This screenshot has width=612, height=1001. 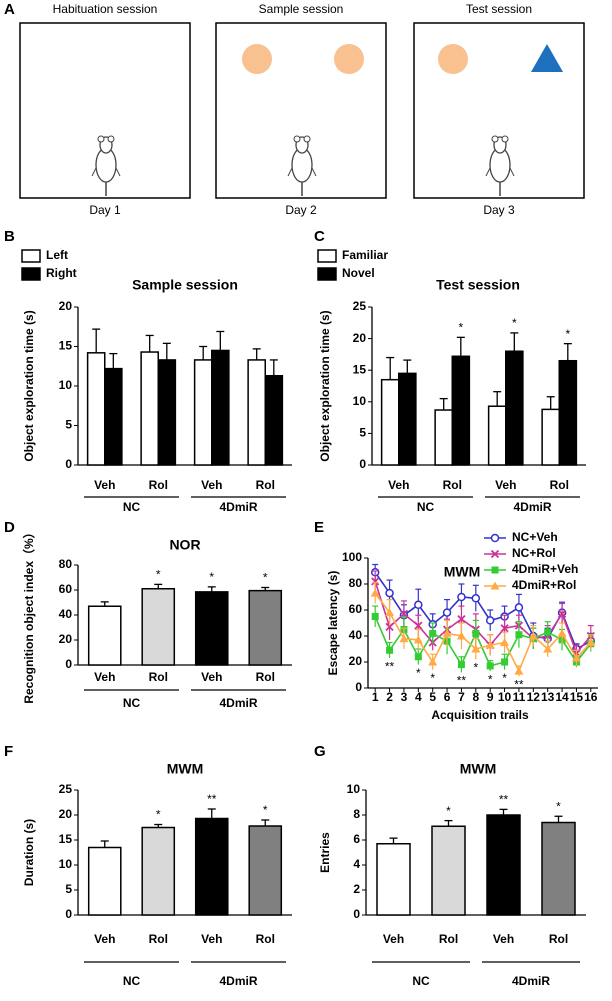 What do you see at coordinates (184, 545) in the screenshot?
I see `chart-title: NOR` at bounding box center [184, 545].